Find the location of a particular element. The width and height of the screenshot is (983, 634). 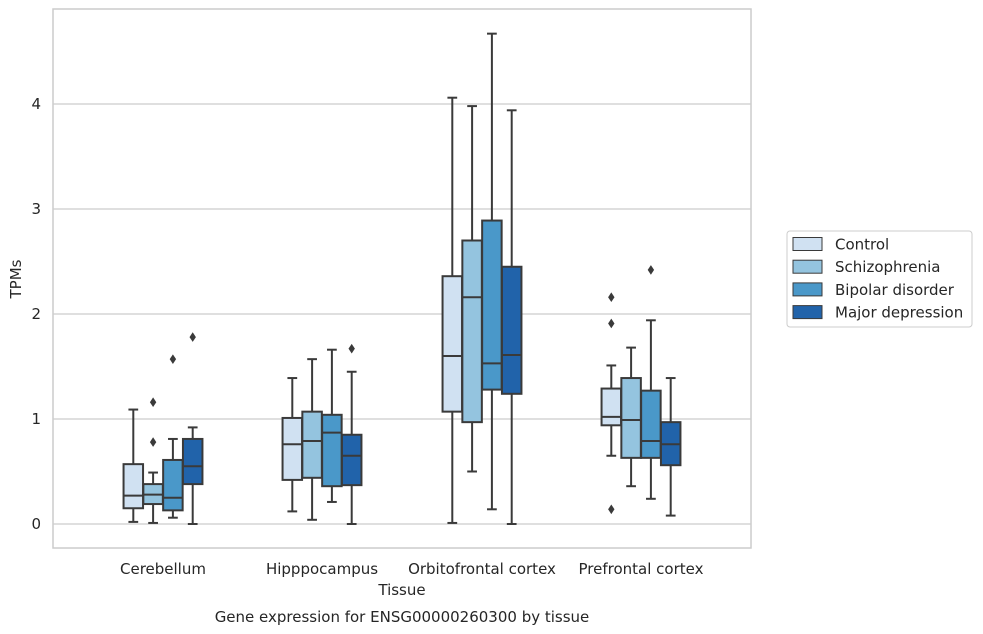

y-tick-label: 2 is located at coordinates (36, 314).